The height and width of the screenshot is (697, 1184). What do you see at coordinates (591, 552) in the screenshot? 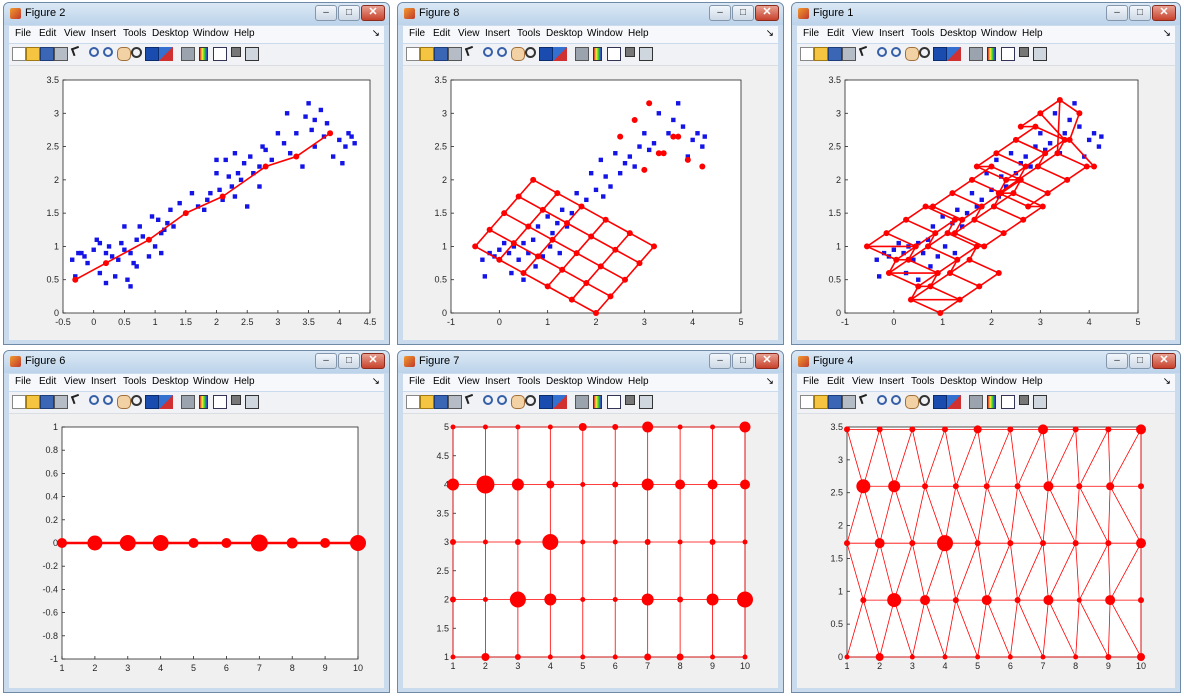
I see `plot-axes: 1 2 3 4 5 6 7 8 9 10 1 1.5 2 2.5 3 3.5 4 4.5 5` at bounding box center [591, 552].